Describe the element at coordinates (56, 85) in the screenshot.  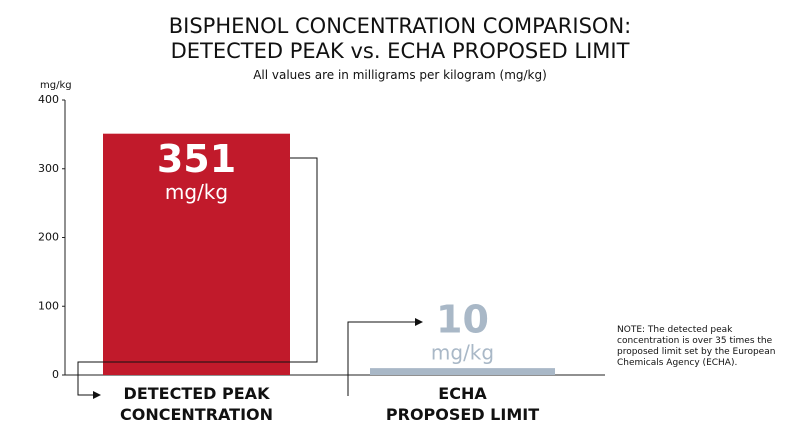
I see `y-axis-label: mg/kg` at that location.